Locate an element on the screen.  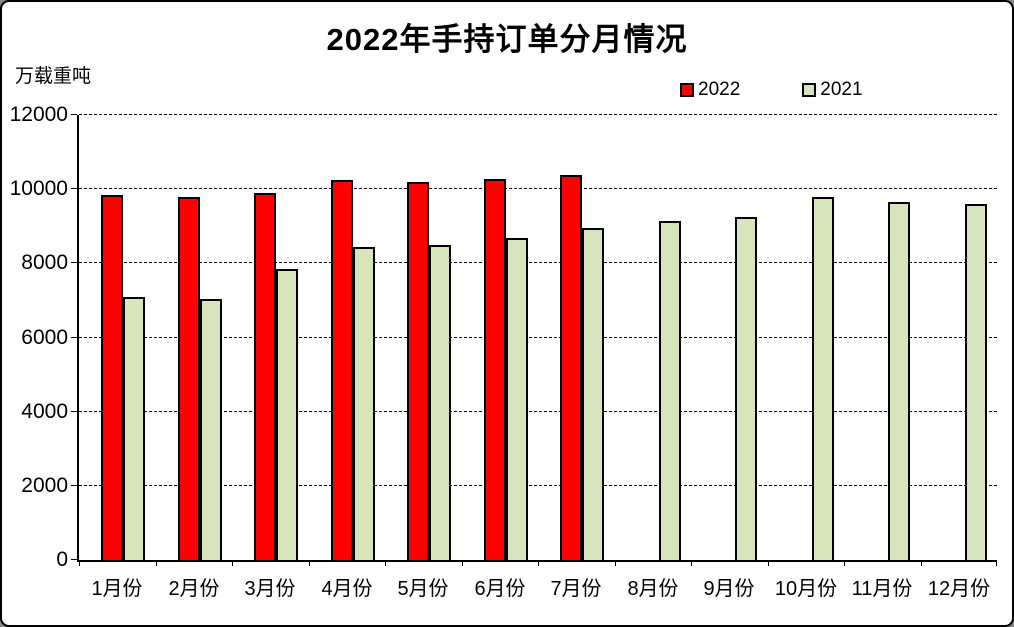
bar-2021-8月份 is located at coordinates (670, 390).